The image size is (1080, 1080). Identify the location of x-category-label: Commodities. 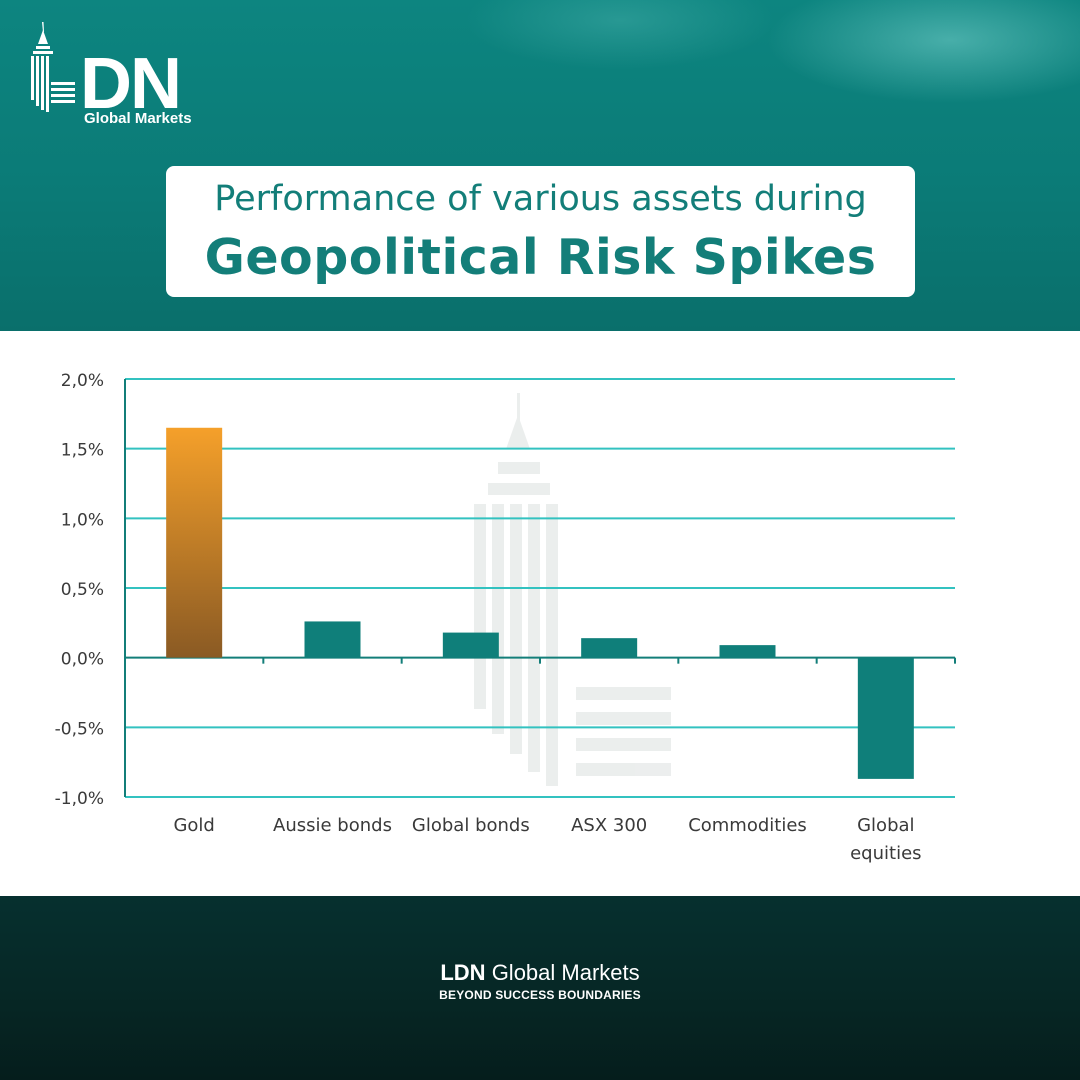
(747, 825).